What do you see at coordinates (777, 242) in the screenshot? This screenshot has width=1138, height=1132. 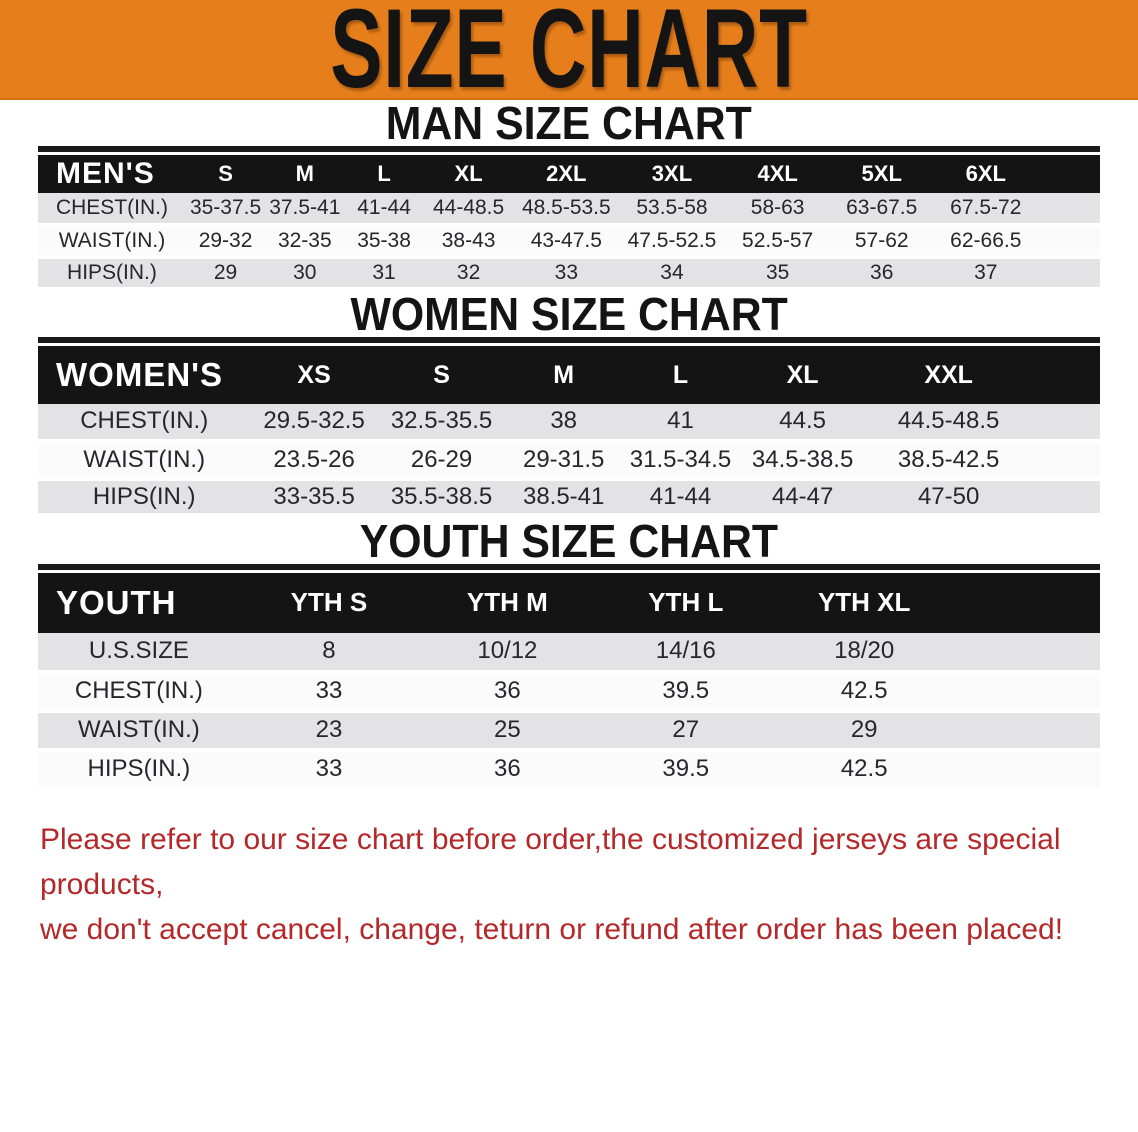 I see `size-value: 52.5-57` at bounding box center [777, 242].